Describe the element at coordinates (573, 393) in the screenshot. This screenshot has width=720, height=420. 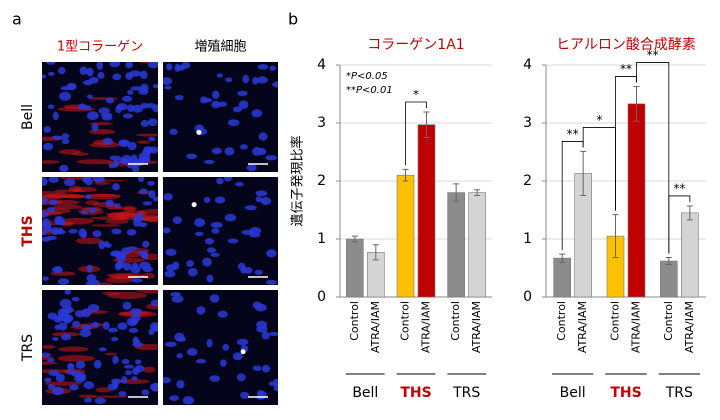
I see `group-label: Bell` at that location.